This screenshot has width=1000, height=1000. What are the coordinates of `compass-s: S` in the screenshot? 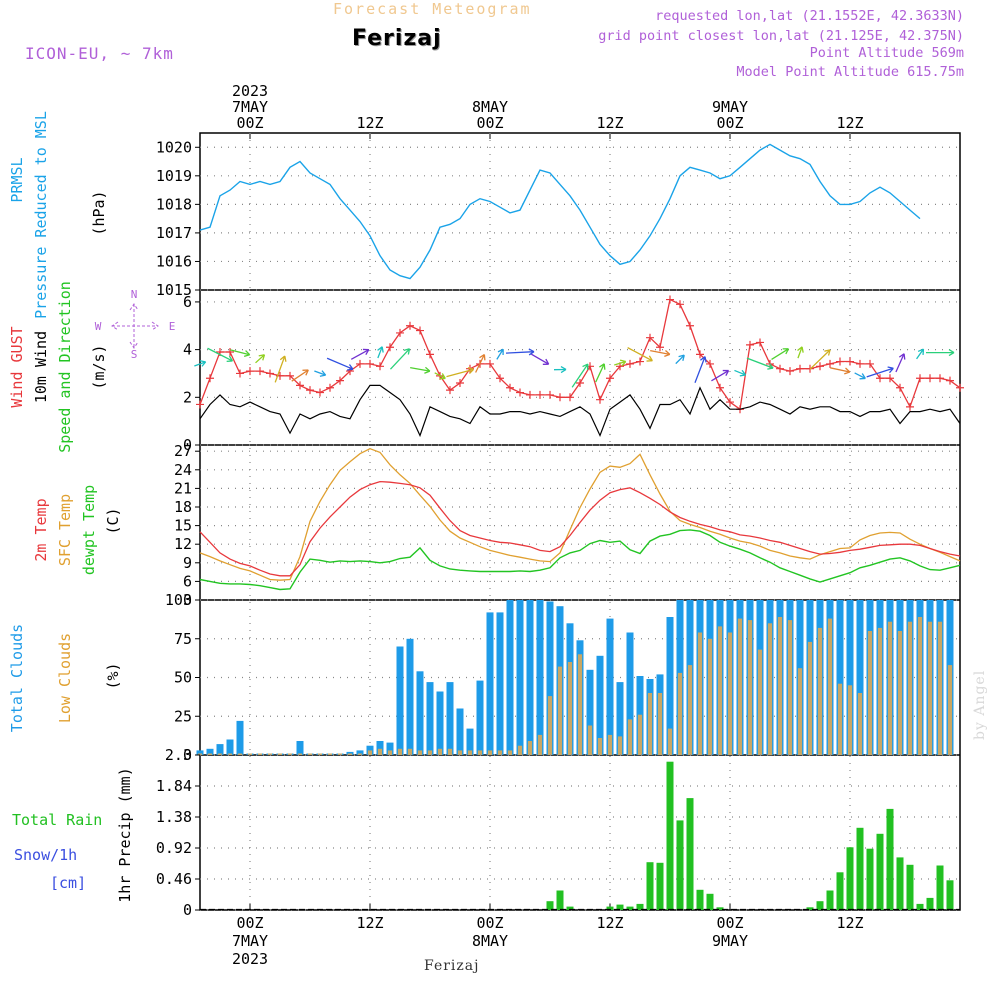 It's located at (134, 354).